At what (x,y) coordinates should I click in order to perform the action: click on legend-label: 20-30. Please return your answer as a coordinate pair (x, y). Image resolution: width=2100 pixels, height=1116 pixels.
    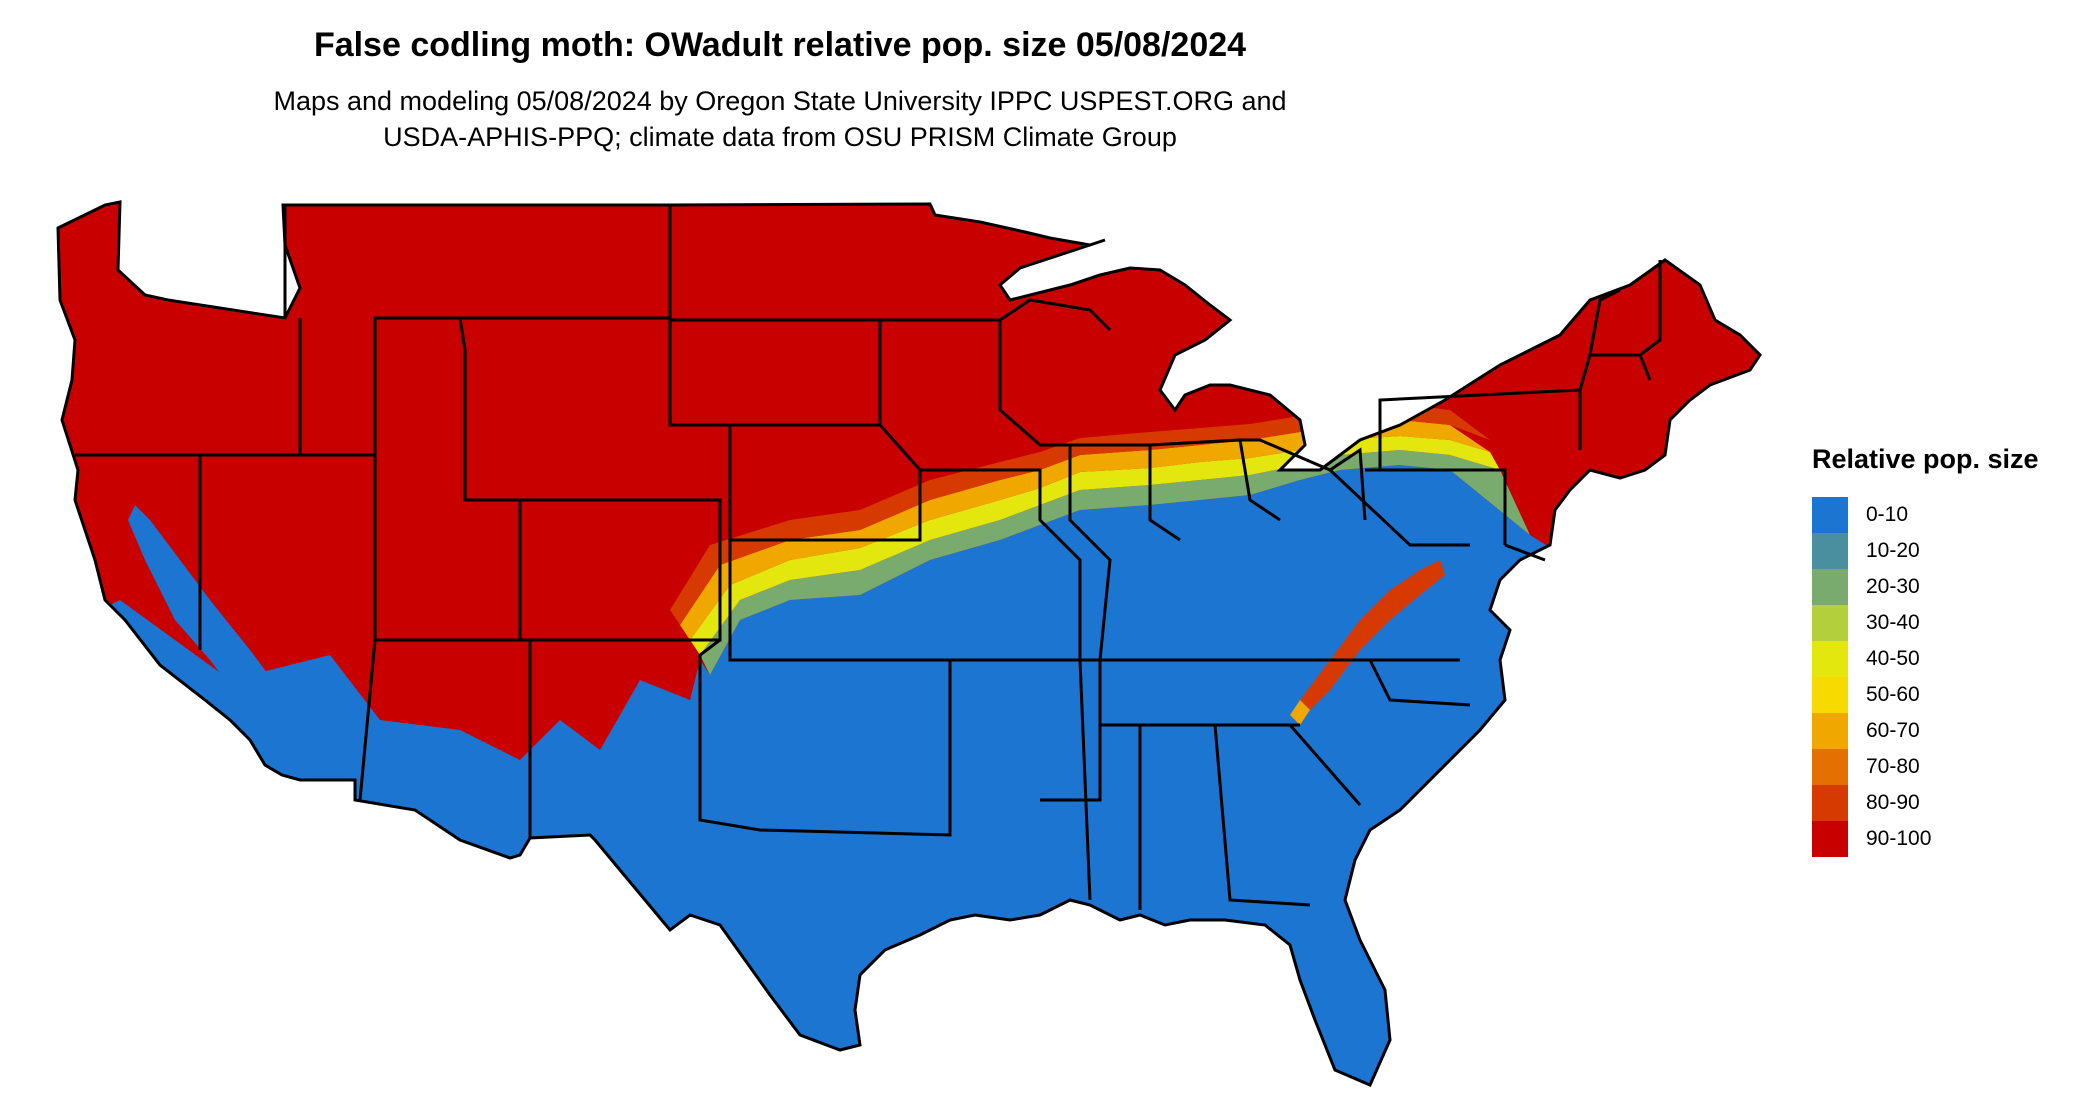
    Looking at the image, I should click on (1893, 586).